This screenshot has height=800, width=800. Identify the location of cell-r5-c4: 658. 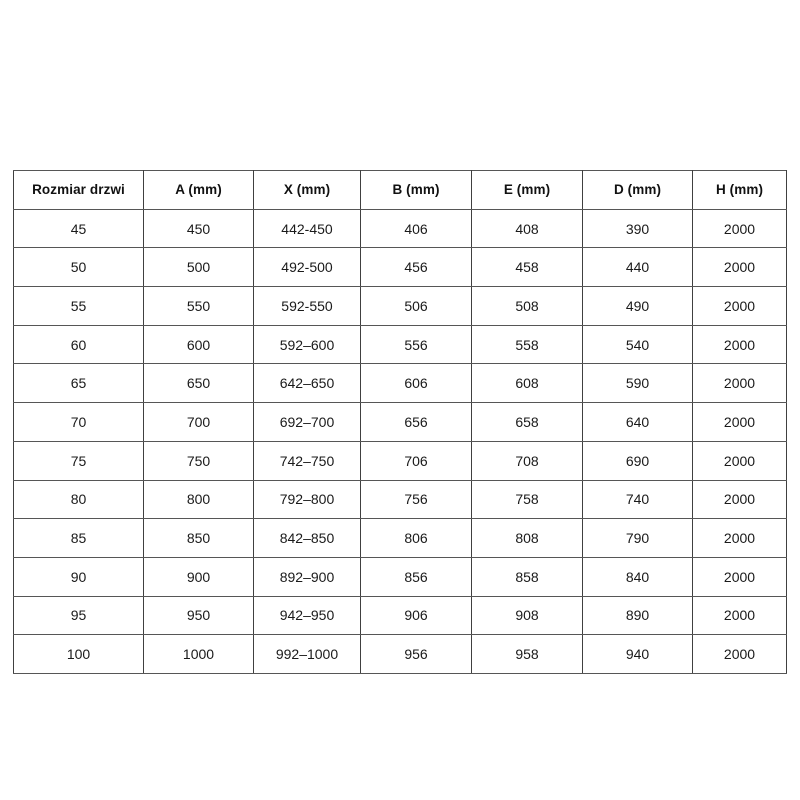
(527, 422).